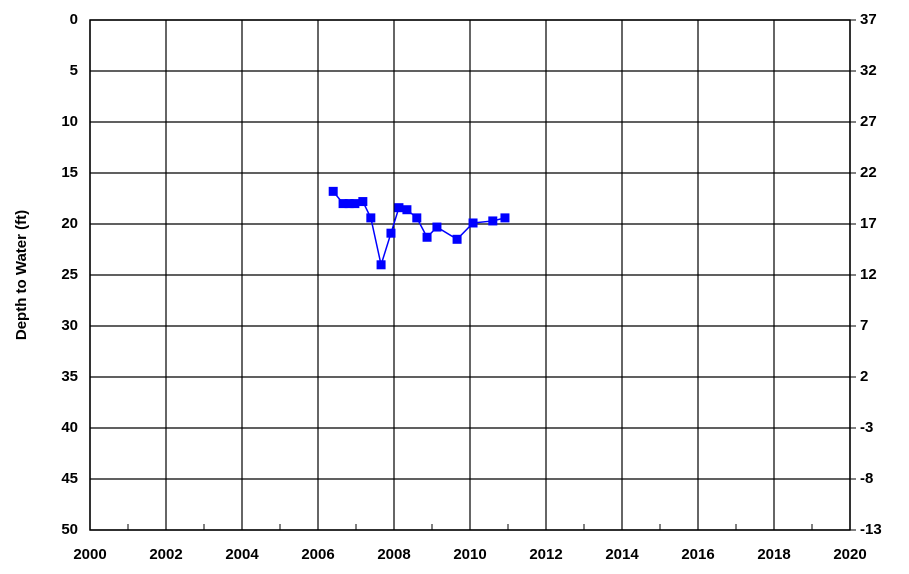  What do you see at coordinates (545, 554) in the screenshot?
I see `x-tick-label: 2012` at bounding box center [545, 554].